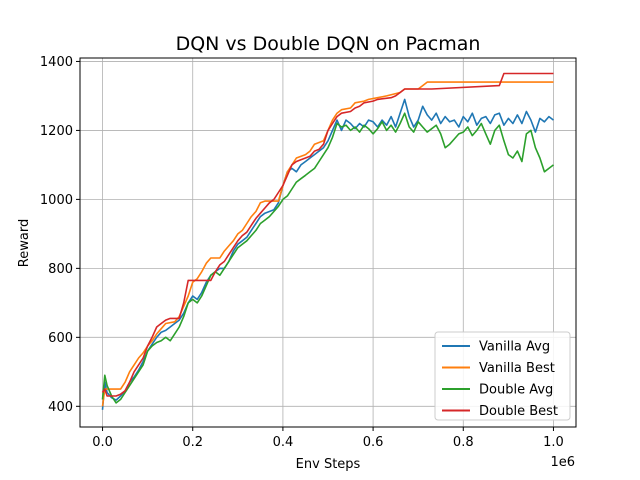  Describe the element at coordinates (514, 347) in the screenshot. I see `legend-label-vanilla-avg: Vanilla Avg` at that location.